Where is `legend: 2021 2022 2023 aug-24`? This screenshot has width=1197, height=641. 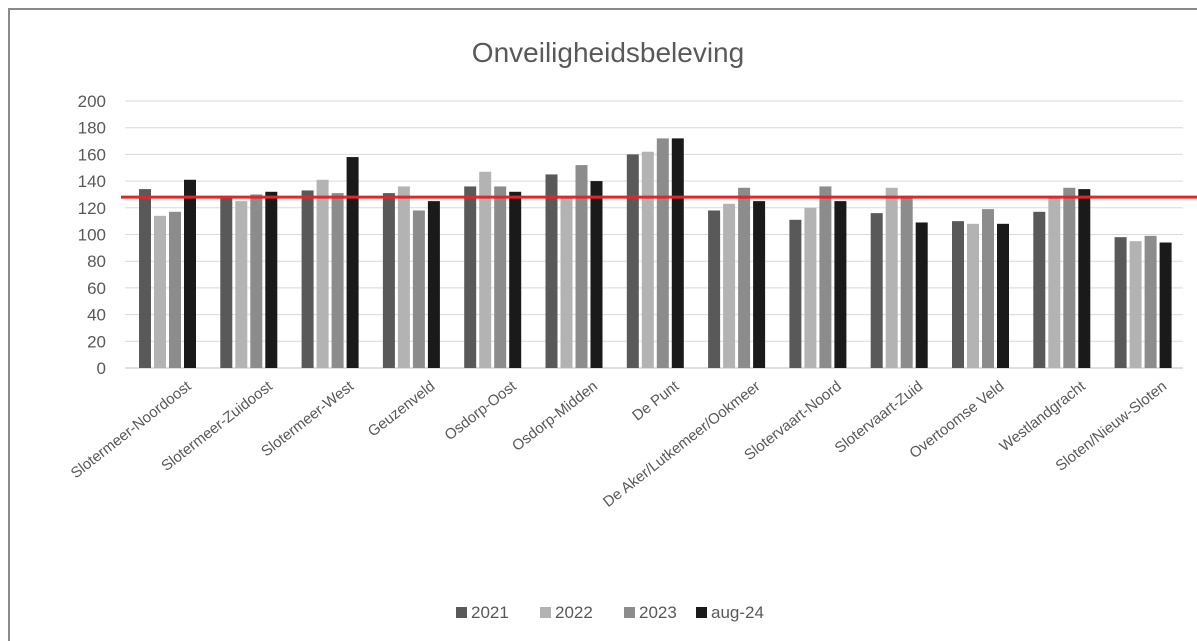
legend: 2021 2022 2023 aug-24 is located at coordinates (610, 612).